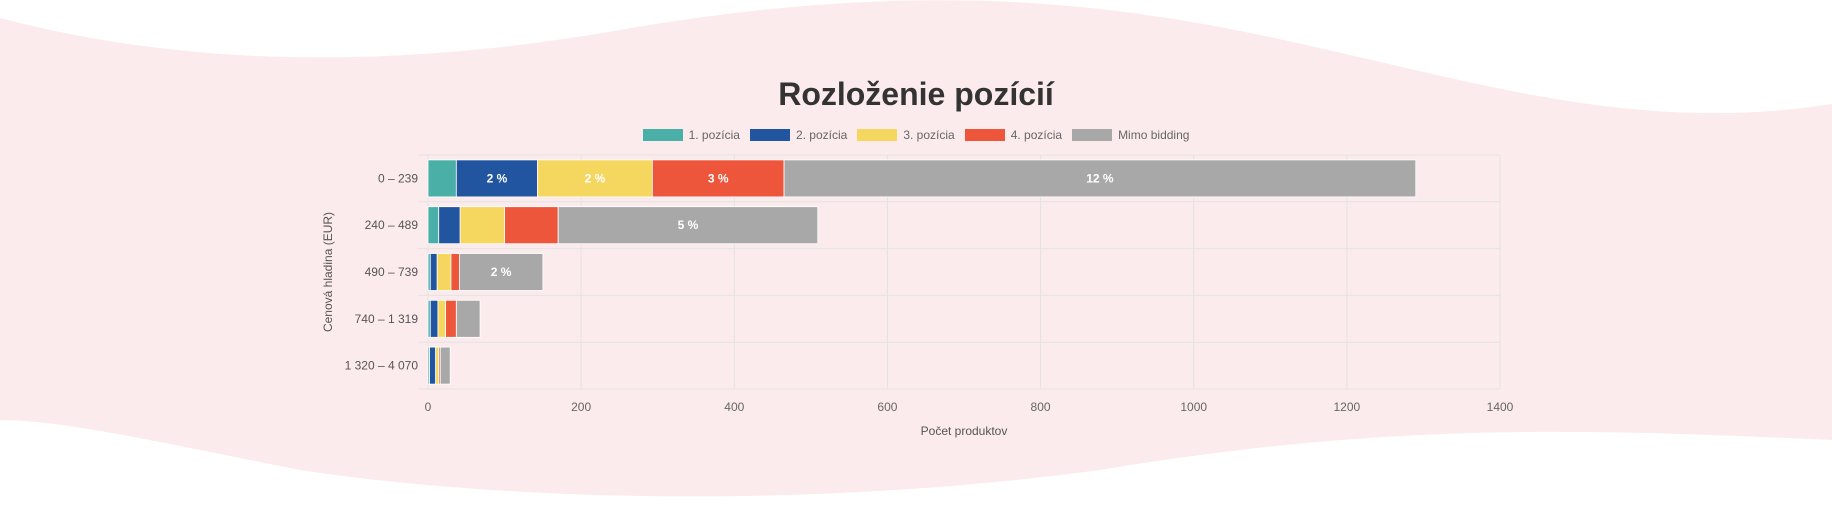  Describe the element at coordinates (382, 366) in the screenshot. I see `y-tick-label: 1 320 – 4 070` at that location.